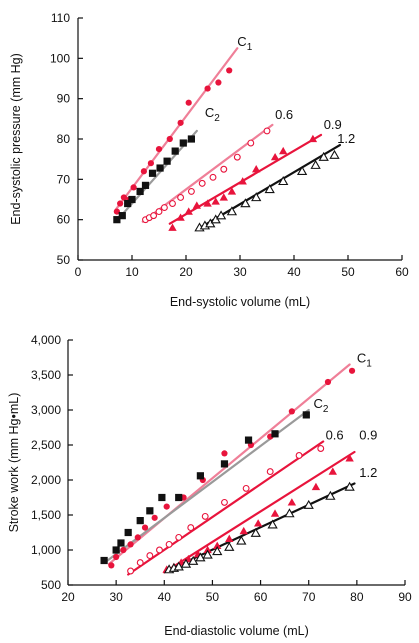 The height and width of the screenshot is (643, 419). Describe the element at coordinates (16, 139) in the screenshot. I see `y-axis-title: End-systolic pressure (mm Hg)` at that location.